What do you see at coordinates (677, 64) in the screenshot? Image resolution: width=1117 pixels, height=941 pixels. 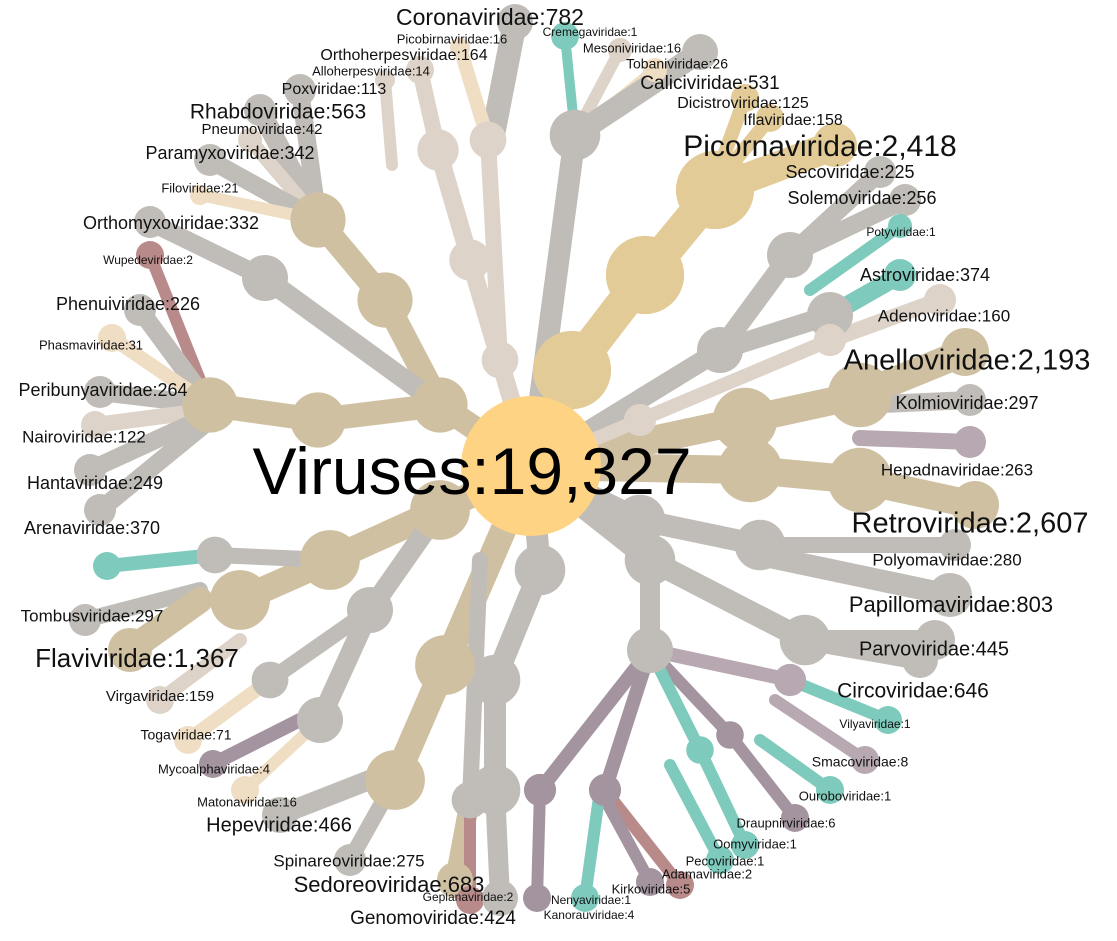 I see `family-label: Tobaniviridae:26` at bounding box center [677, 64].